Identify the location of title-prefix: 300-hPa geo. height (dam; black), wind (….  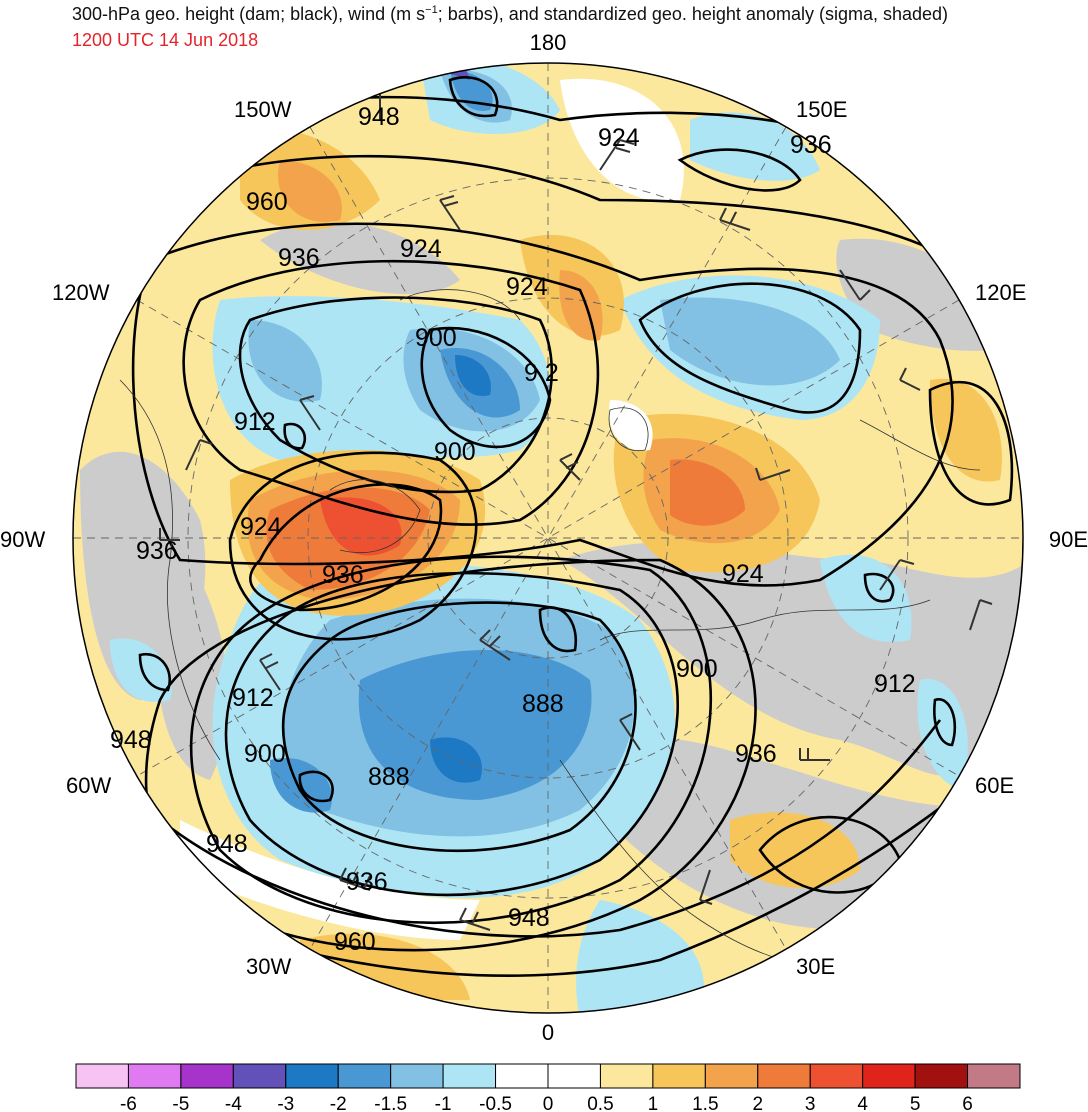
(249, 14).